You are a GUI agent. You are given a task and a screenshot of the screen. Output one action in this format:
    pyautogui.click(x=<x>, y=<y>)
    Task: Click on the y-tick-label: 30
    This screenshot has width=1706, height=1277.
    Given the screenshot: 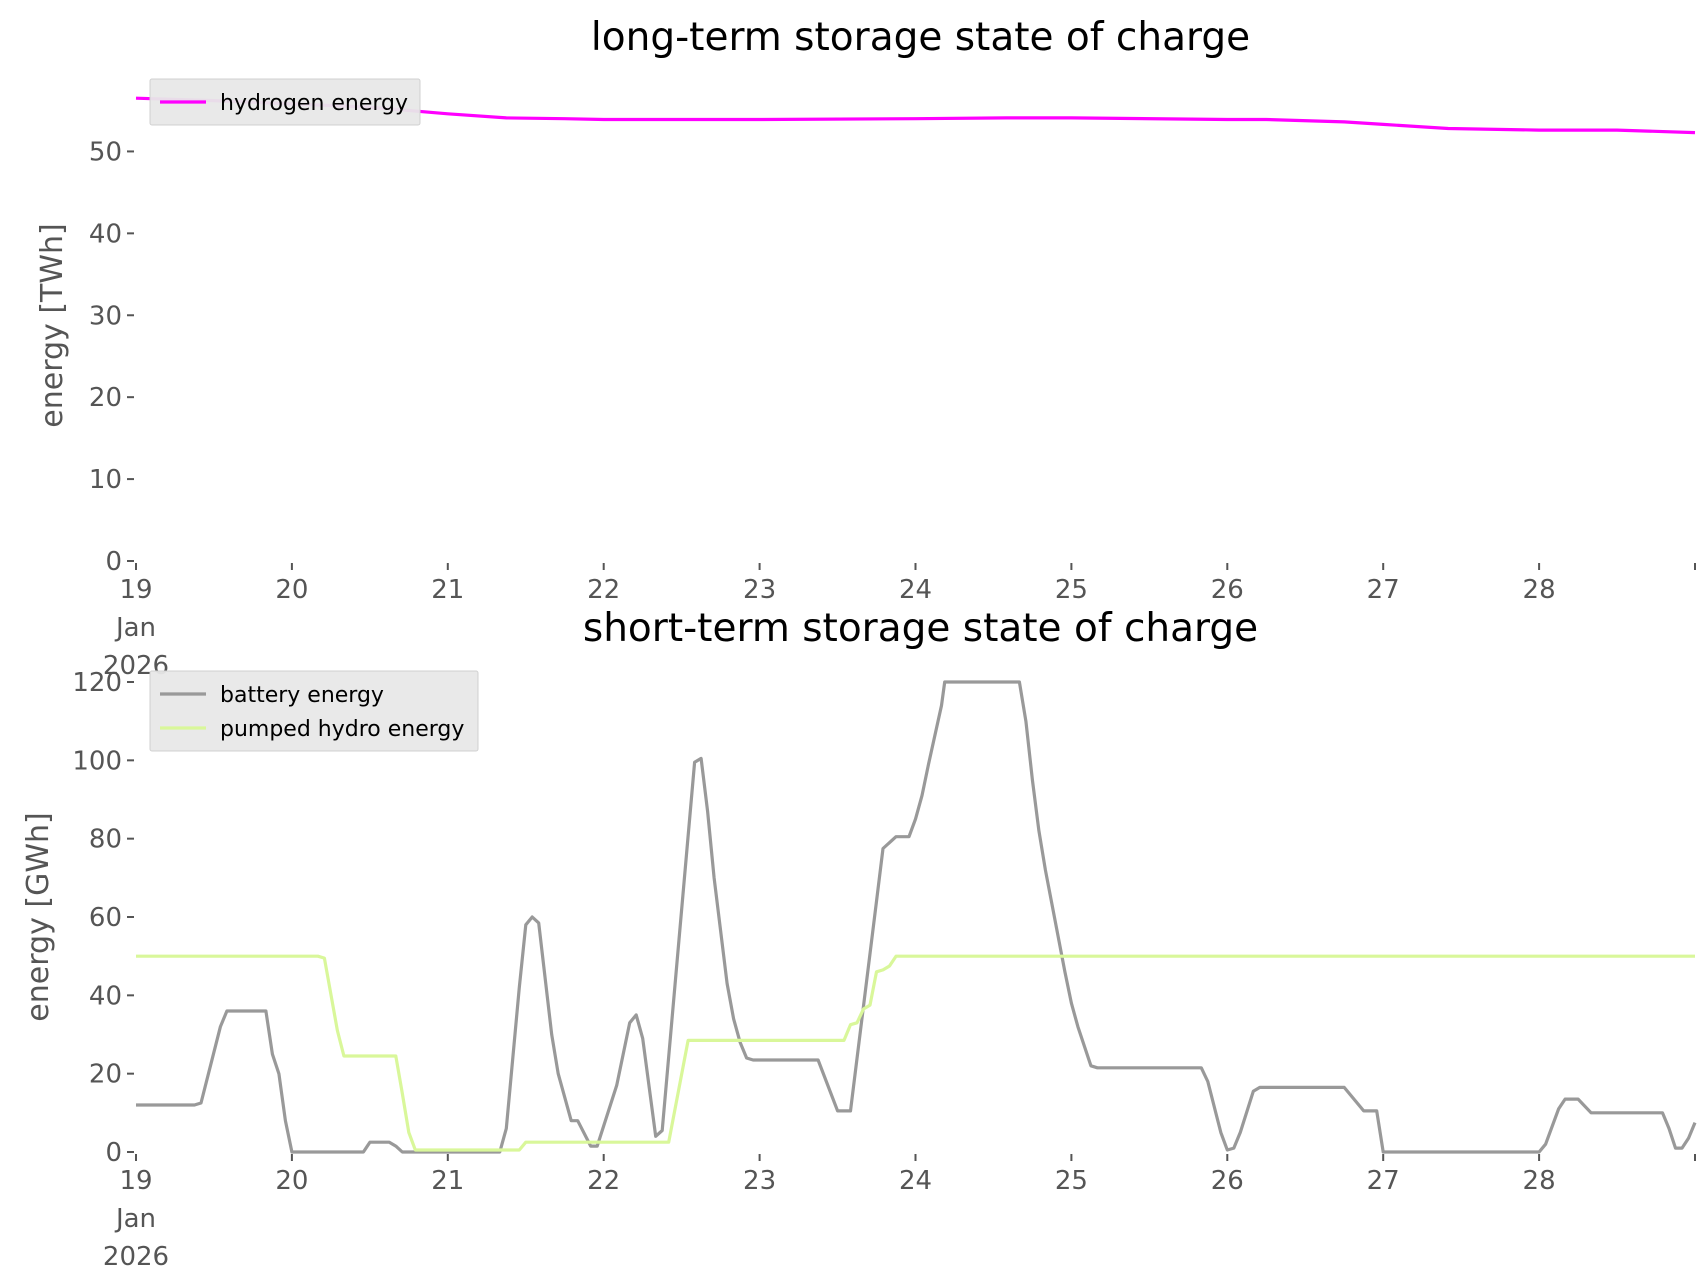 What is the action you would take?
    pyautogui.click(x=105, y=316)
    